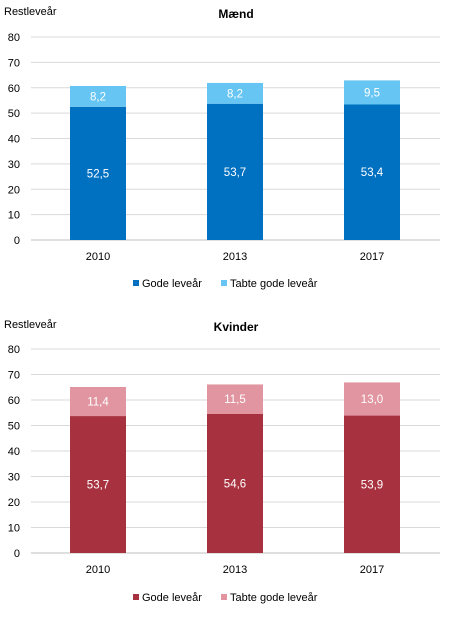  I want to click on data-label: 9,5, so click(372, 93).